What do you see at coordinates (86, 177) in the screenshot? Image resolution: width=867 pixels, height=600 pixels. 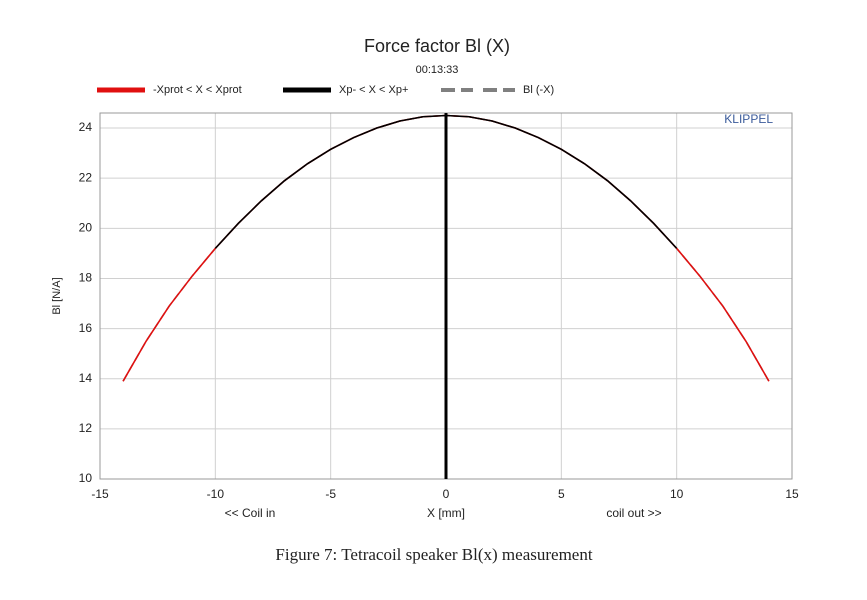 I see `y-tick-label: 22` at bounding box center [86, 177].